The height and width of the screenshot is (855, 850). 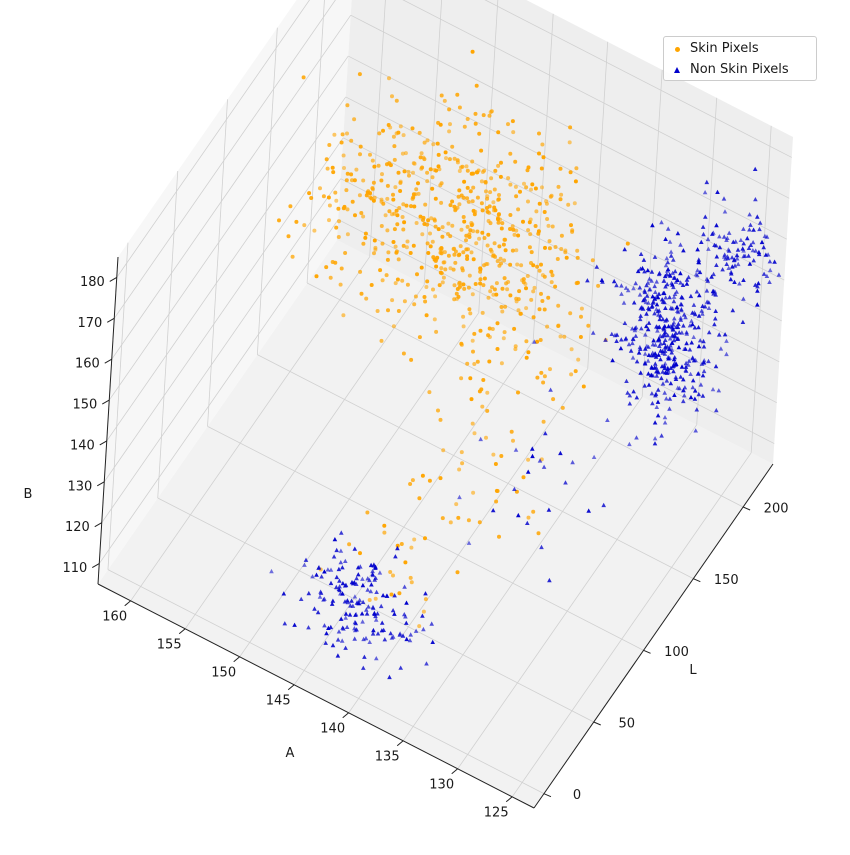 I want to click on y-tick-label: 125, so click(x=496, y=812).